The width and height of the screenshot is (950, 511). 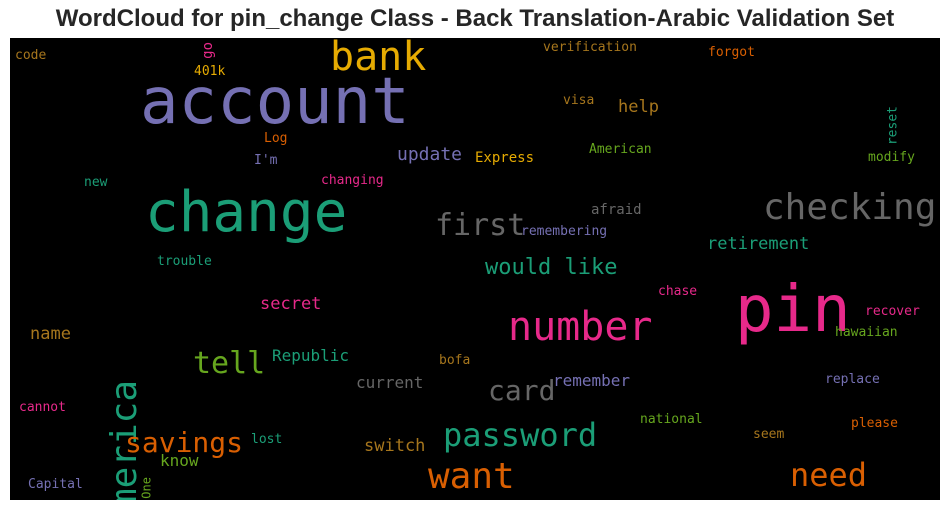 I want to click on wordcloud-word: Express, so click(x=504, y=158).